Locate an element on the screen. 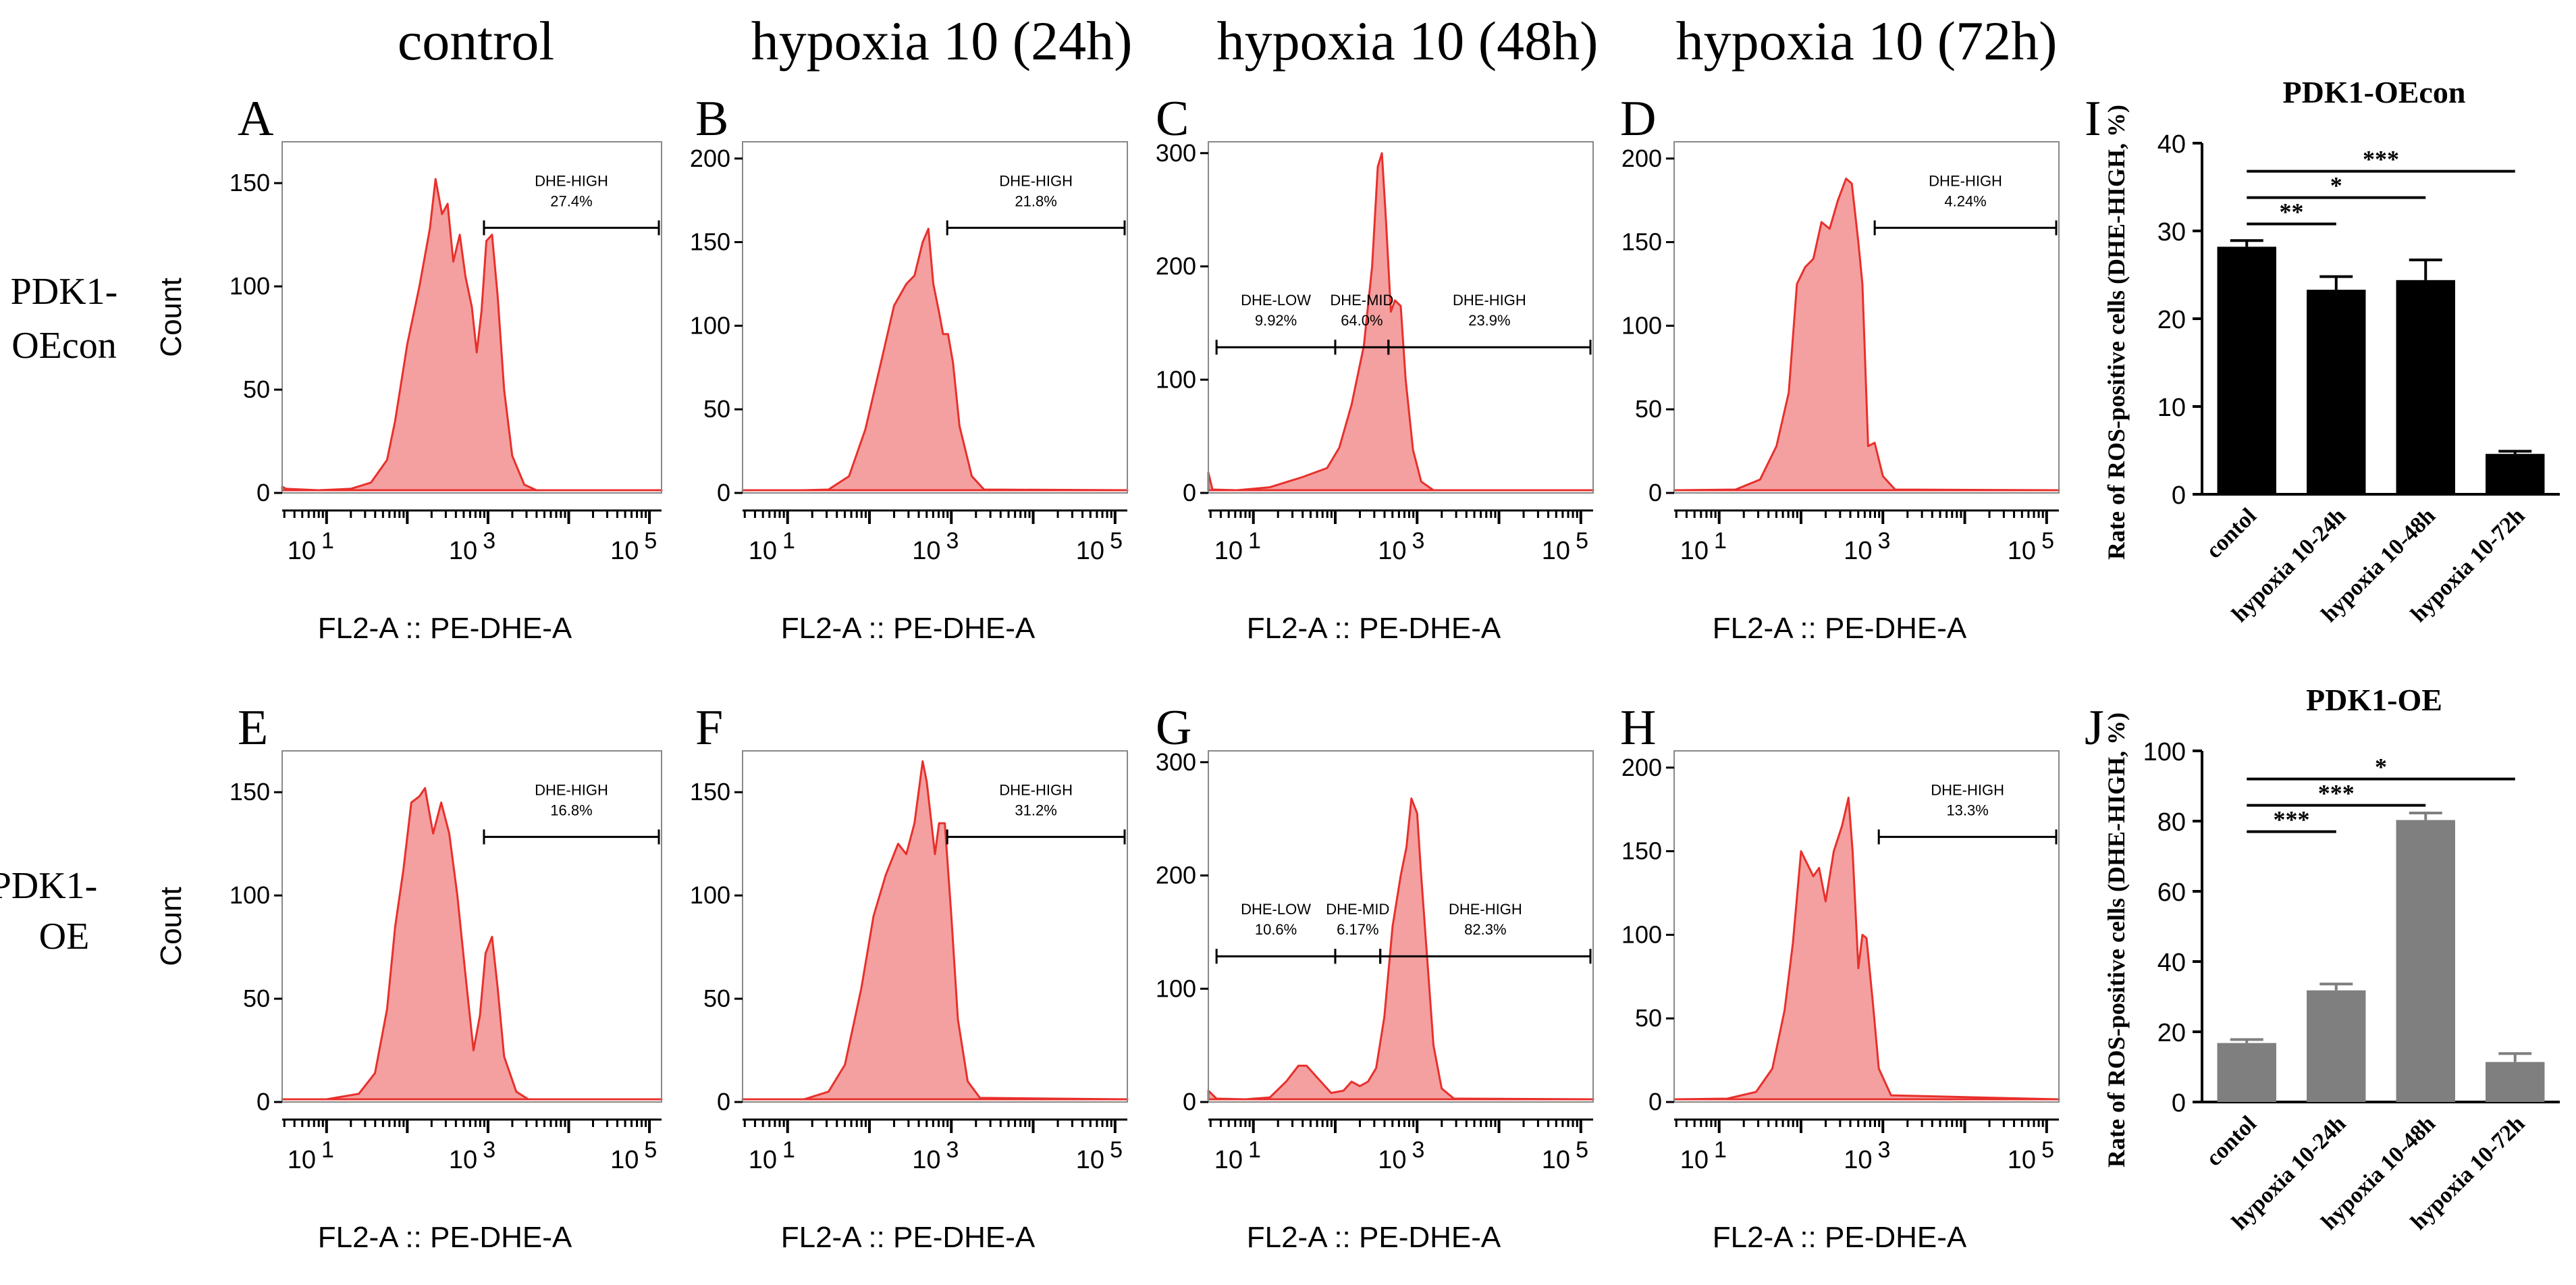  column-title-control: control is located at coordinates (476, 41).